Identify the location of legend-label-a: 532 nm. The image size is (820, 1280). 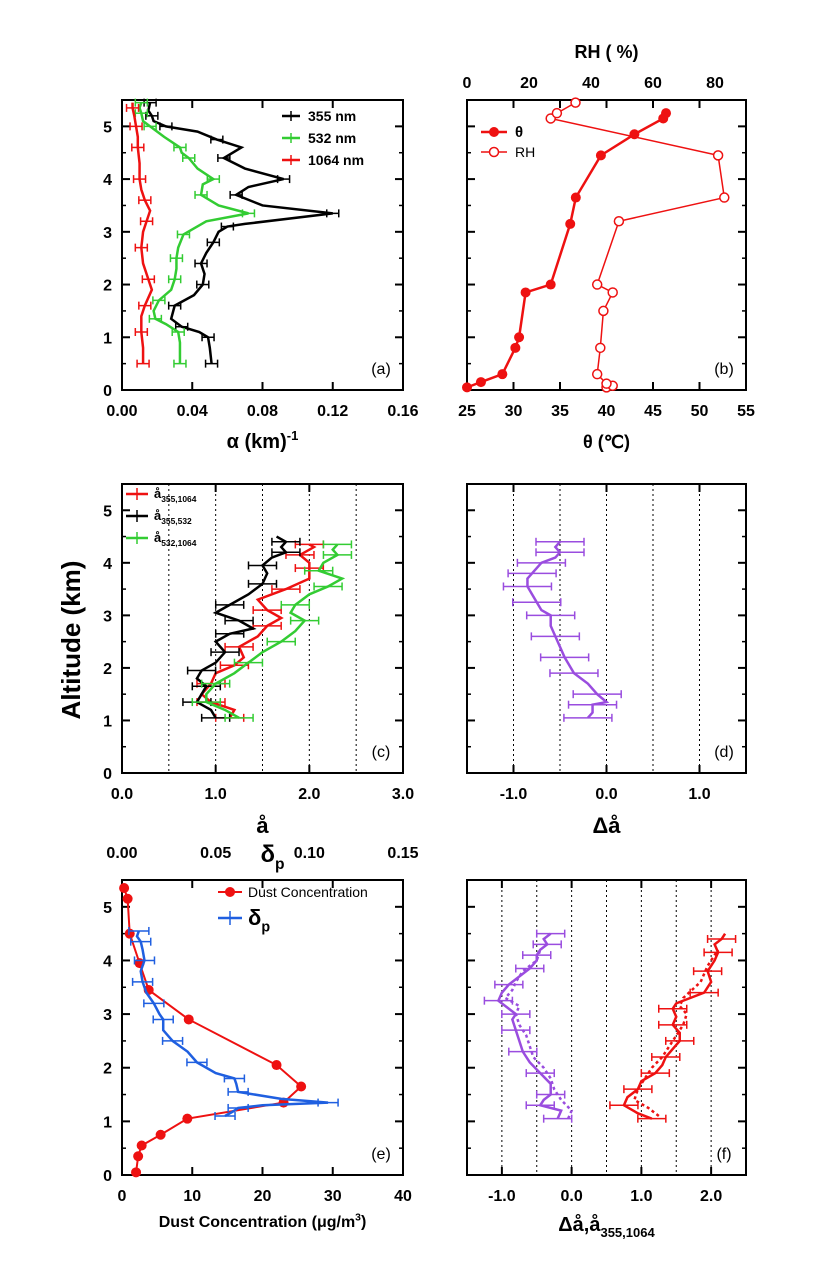
(332, 138).